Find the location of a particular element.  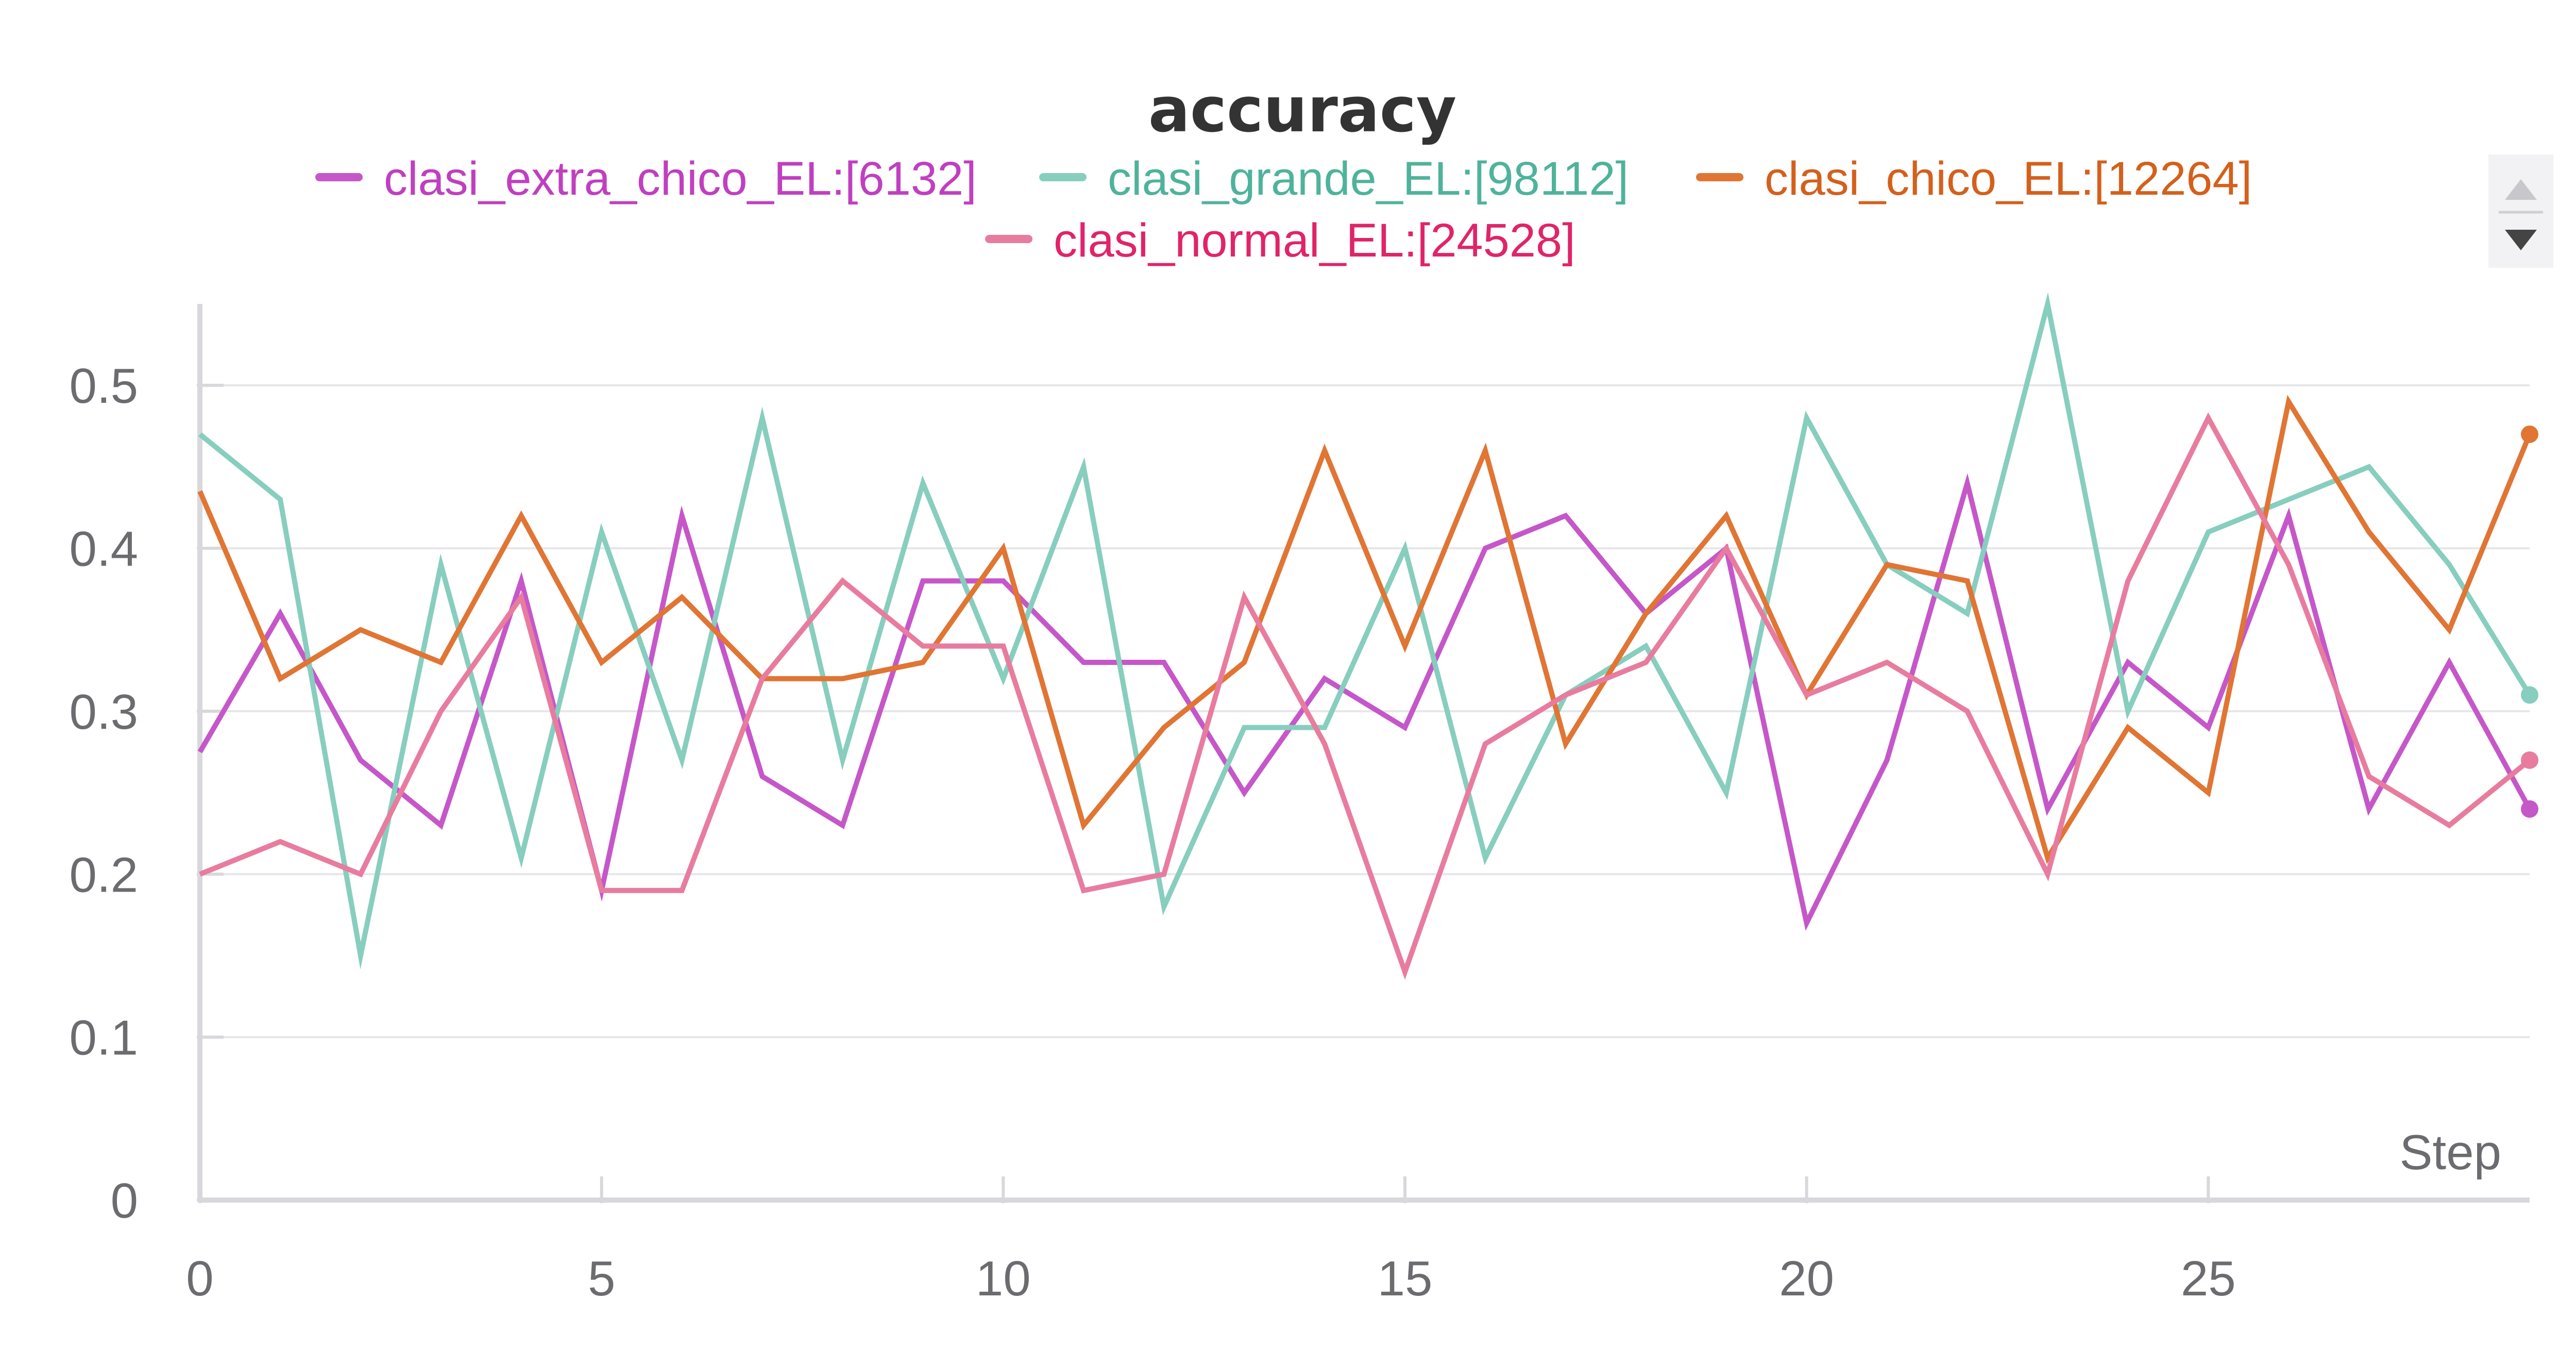

legend-label: clasi_normal_EL:[24528] is located at coordinates (1314, 240).